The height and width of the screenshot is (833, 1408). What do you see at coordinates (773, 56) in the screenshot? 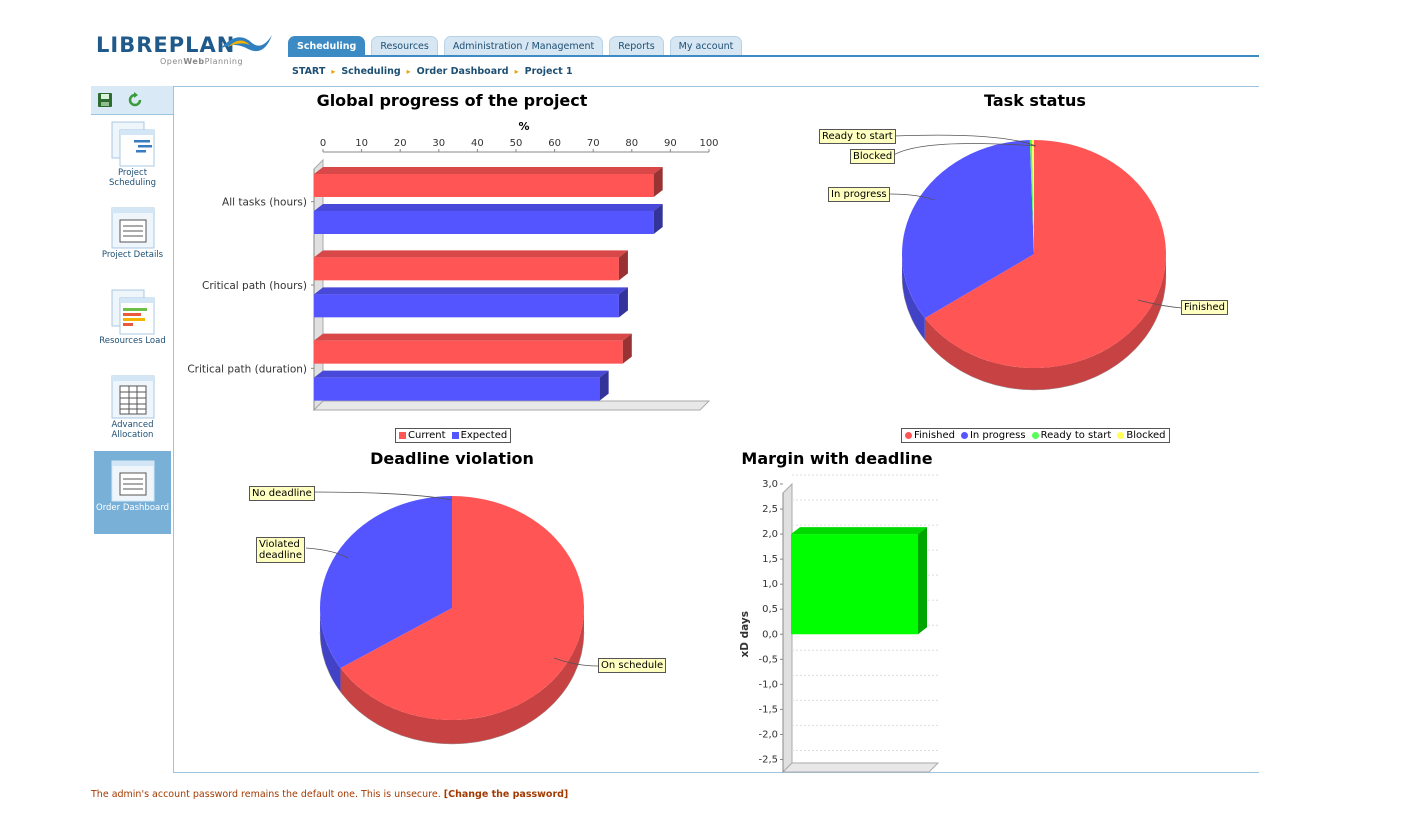
I see `tab-underline` at bounding box center [773, 56].